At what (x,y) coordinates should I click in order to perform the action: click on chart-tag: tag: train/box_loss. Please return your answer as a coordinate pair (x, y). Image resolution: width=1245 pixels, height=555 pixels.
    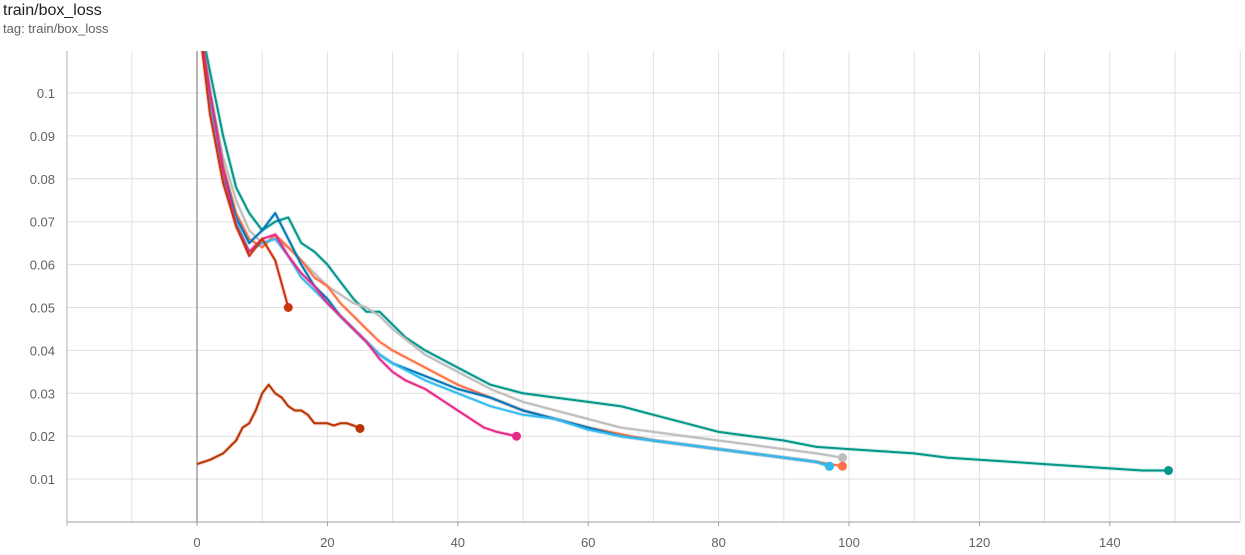
    Looking at the image, I should click on (56, 28).